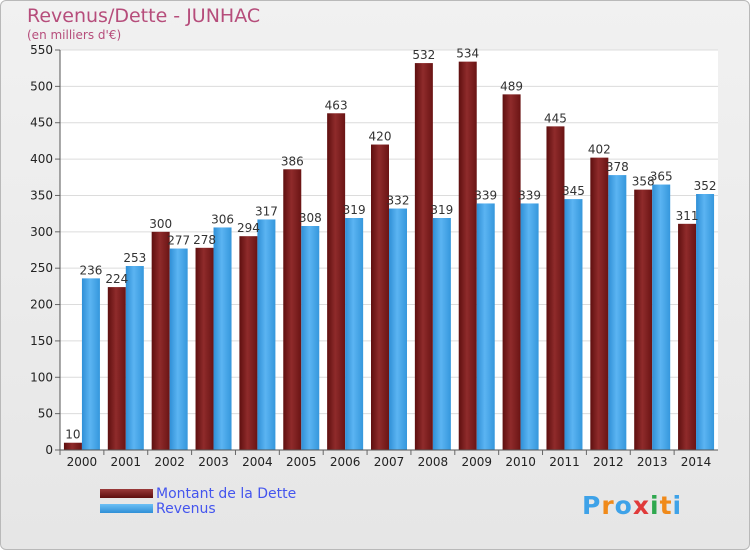  Describe the element at coordinates (398, 201) in the screenshot. I see `data-label-revenue: 332` at that location.